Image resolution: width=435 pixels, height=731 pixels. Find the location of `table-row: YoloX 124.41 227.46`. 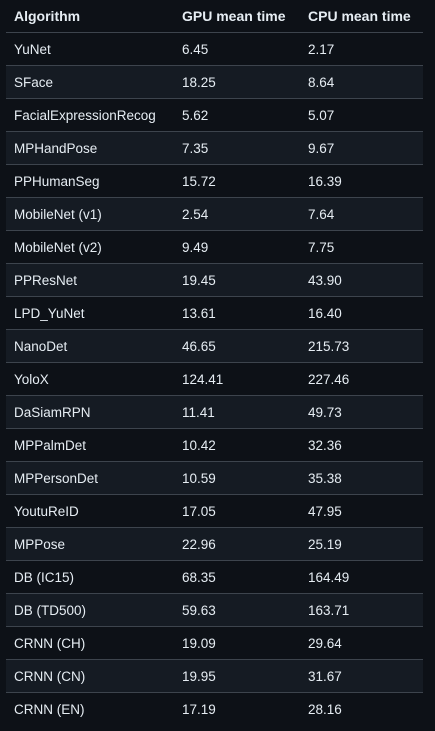

table-row: YoloX 124.41 227.46 is located at coordinates (214, 379).